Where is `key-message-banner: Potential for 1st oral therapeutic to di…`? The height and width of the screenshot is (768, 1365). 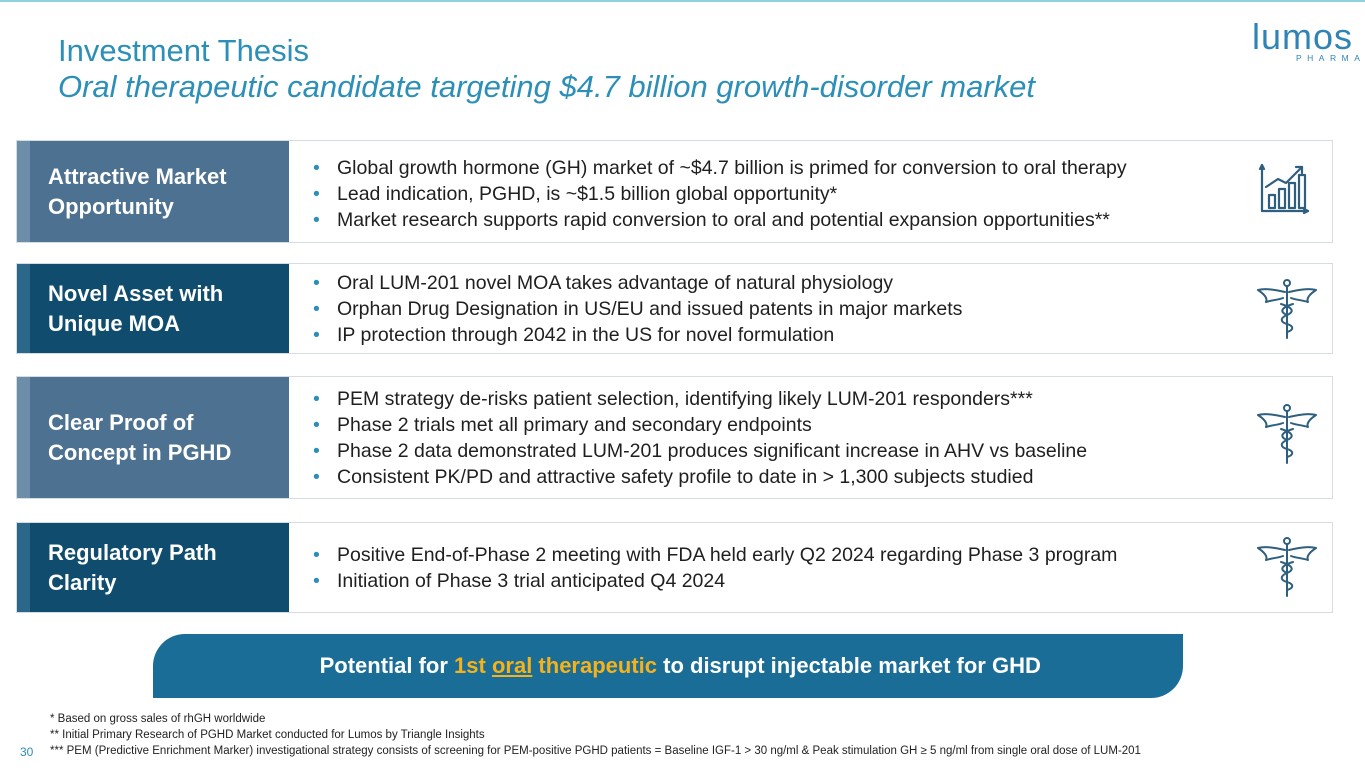 key-message-banner: Potential for 1st oral therapeutic to di… is located at coordinates (668, 666).